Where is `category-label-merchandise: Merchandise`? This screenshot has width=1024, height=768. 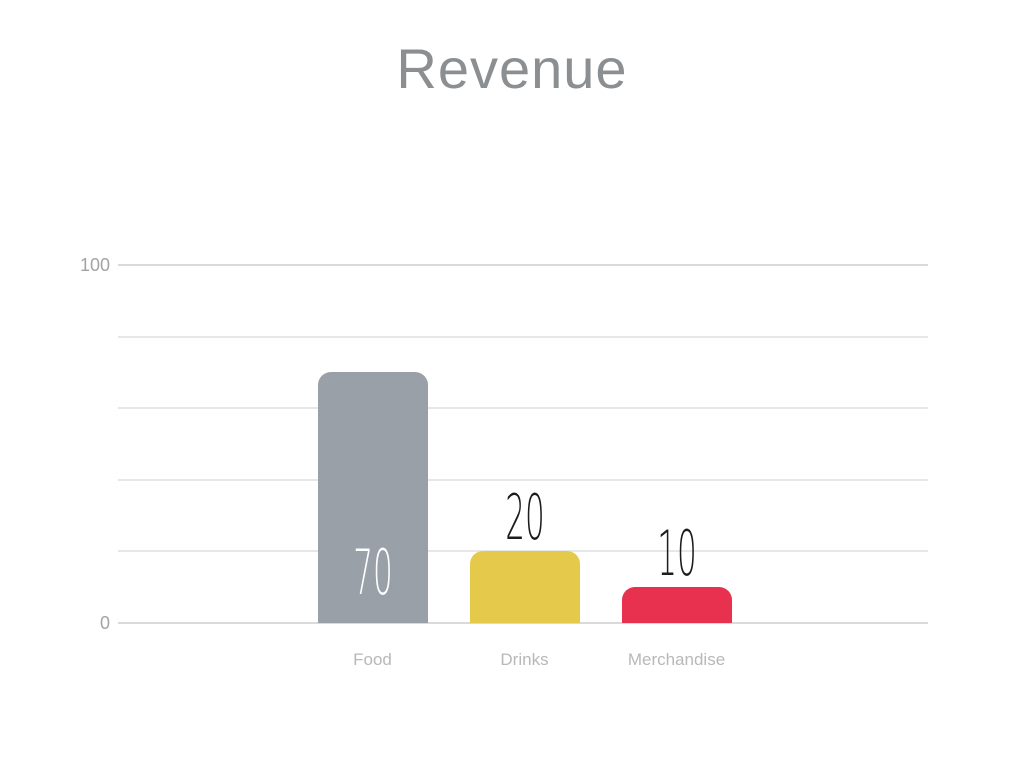
category-label-merchandise: Merchandise is located at coordinates (676, 659).